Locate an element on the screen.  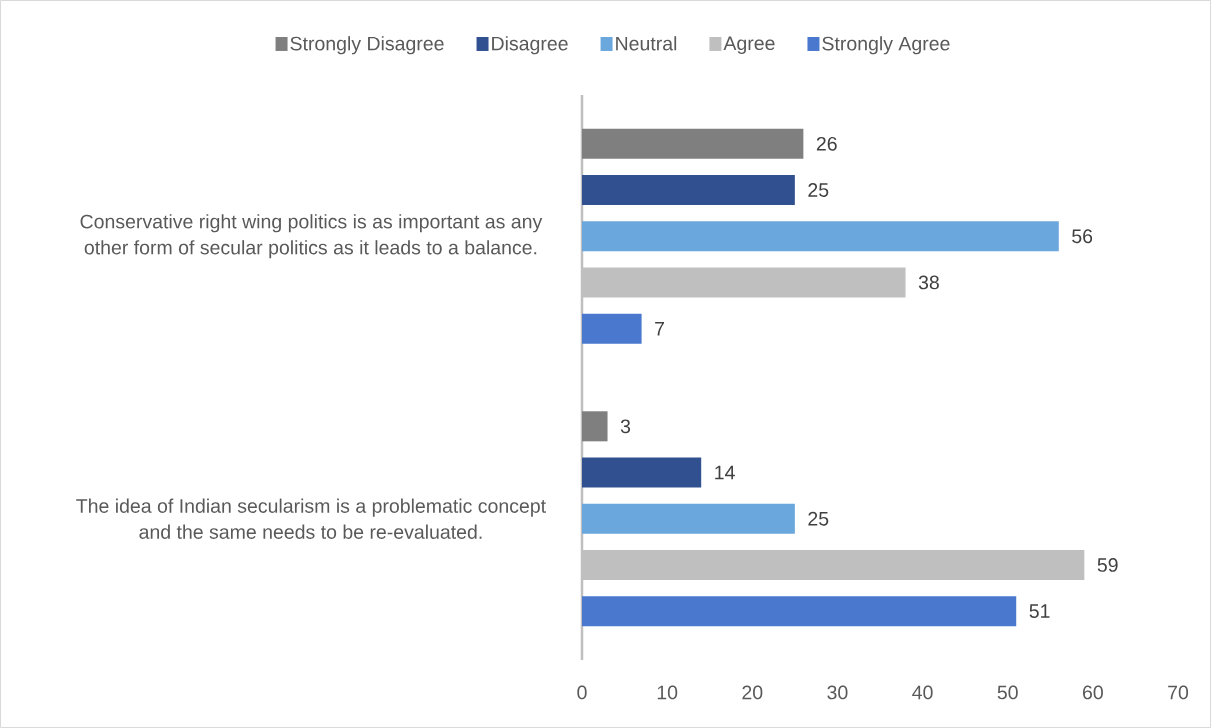
legend-label: Disagree is located at coordinates (530, 45).